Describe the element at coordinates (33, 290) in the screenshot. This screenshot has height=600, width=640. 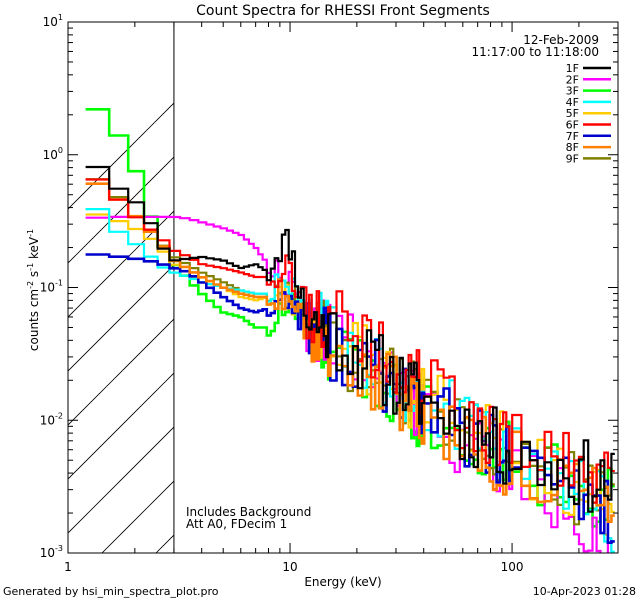
I see `y-axis-label: counts cm-2 s-1 keV-1` at that location.